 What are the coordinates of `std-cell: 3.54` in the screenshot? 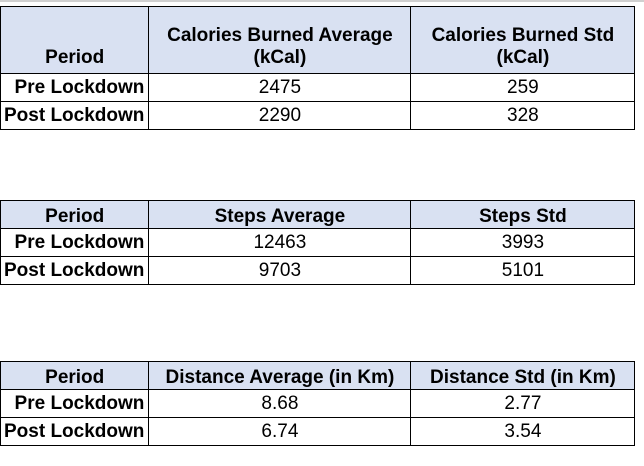 It's located at (523, 431).